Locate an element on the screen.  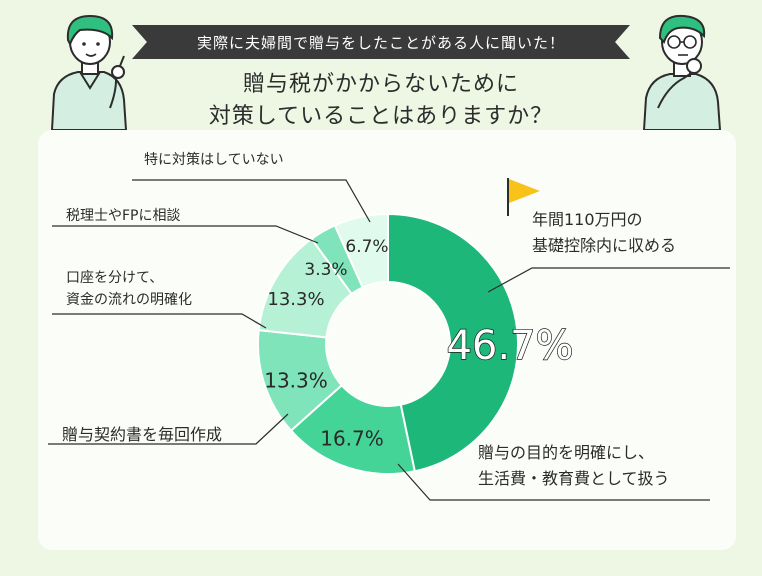
slice-value-label: 46.7% is located at coordinates (509, 346).